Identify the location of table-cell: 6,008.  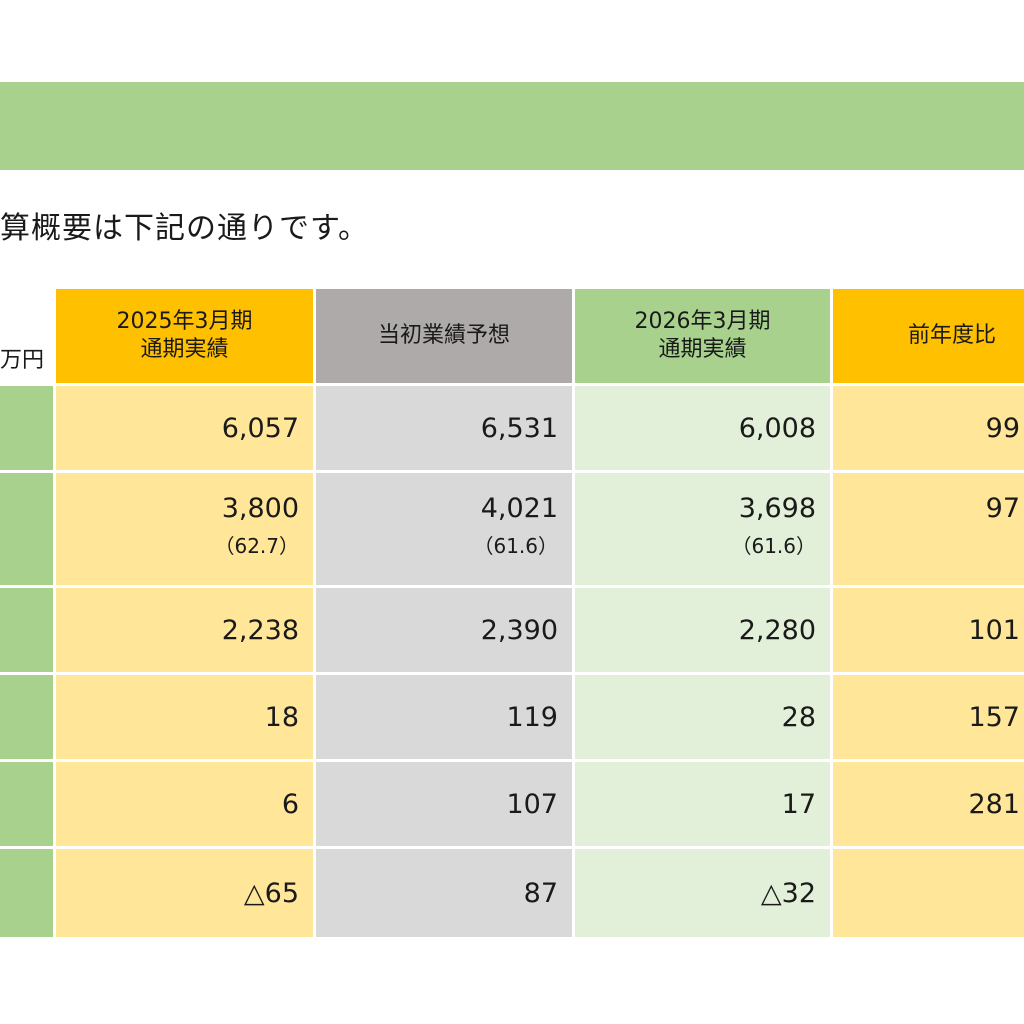
(702, 428).